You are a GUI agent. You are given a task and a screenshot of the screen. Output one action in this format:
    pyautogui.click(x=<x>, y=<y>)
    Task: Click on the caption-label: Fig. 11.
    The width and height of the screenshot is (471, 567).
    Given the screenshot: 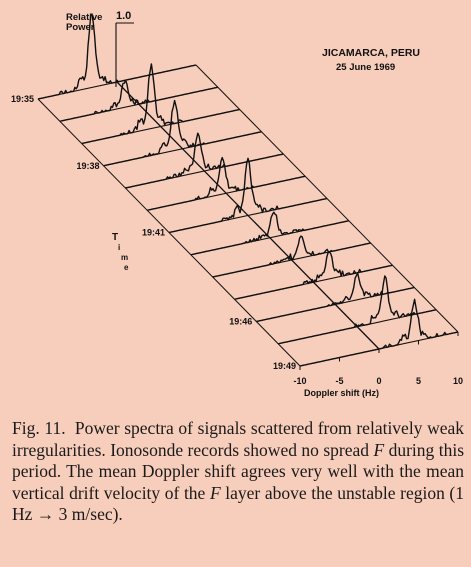 What is the action you would take?
    pyautogui.click(x=39, y=428)
    